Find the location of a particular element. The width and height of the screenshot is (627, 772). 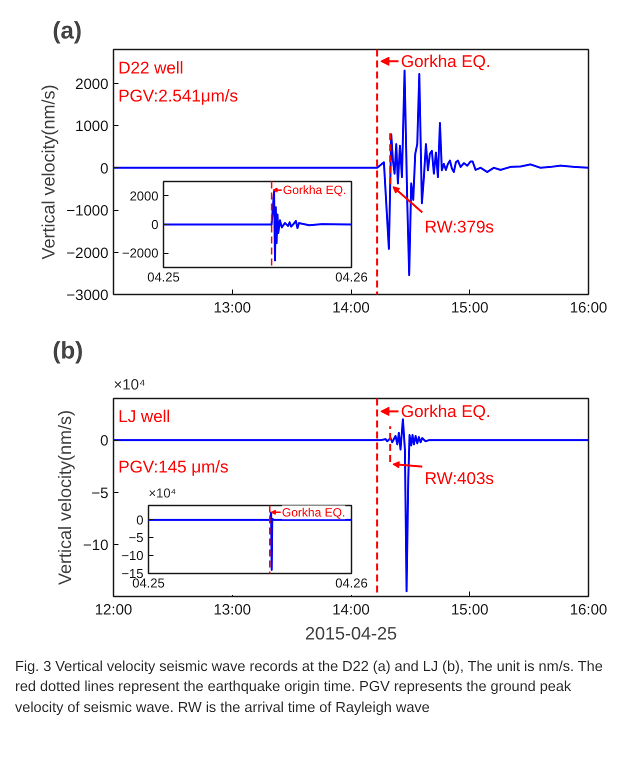

x-tick-label: 12:00 is located at coordinates (113, 610).